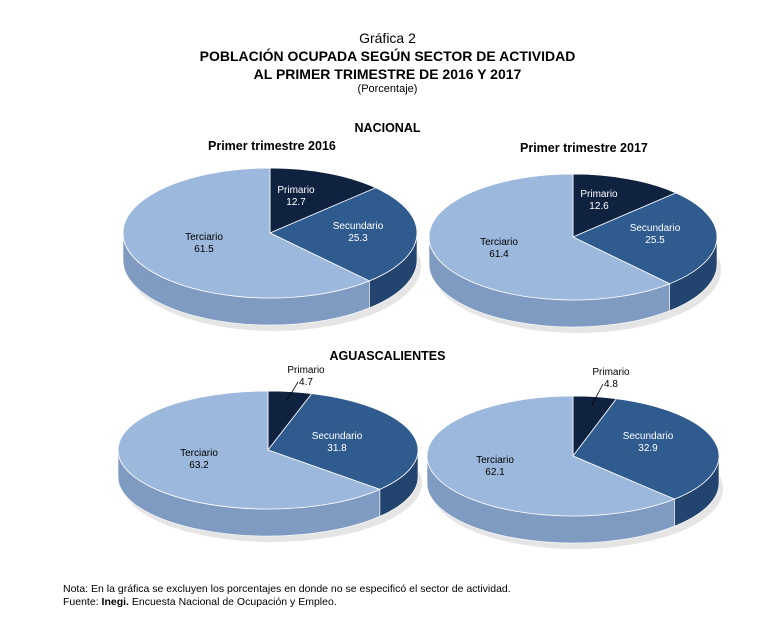 The image size is (775, 619). Describe the element at coordinates (296, 202) in the screenshot. I see `slice-value-primario: 12.7` at that location.